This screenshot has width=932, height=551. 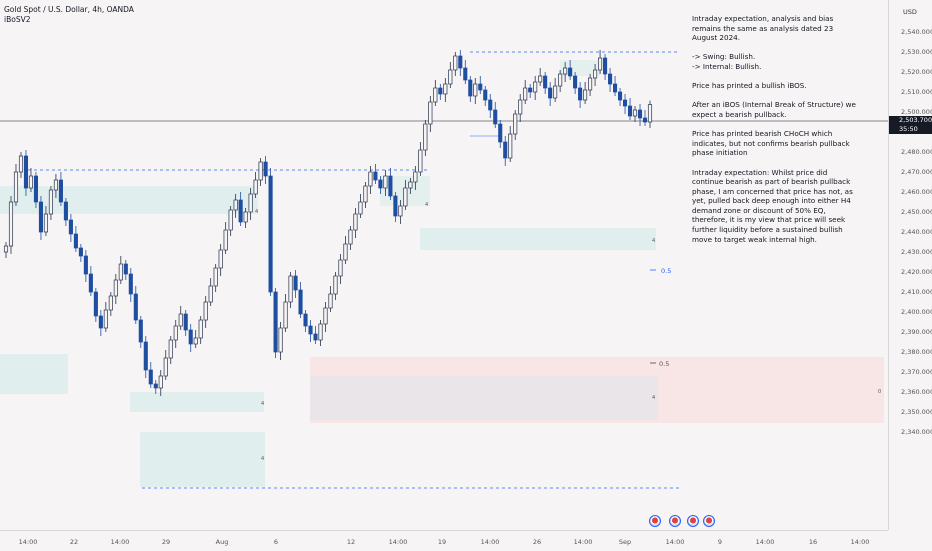 What do you see at coordinates (666, 271) in the screenshot?
I see `fib-eq-upper-label: 0.5` at bounding box center [666, 271].